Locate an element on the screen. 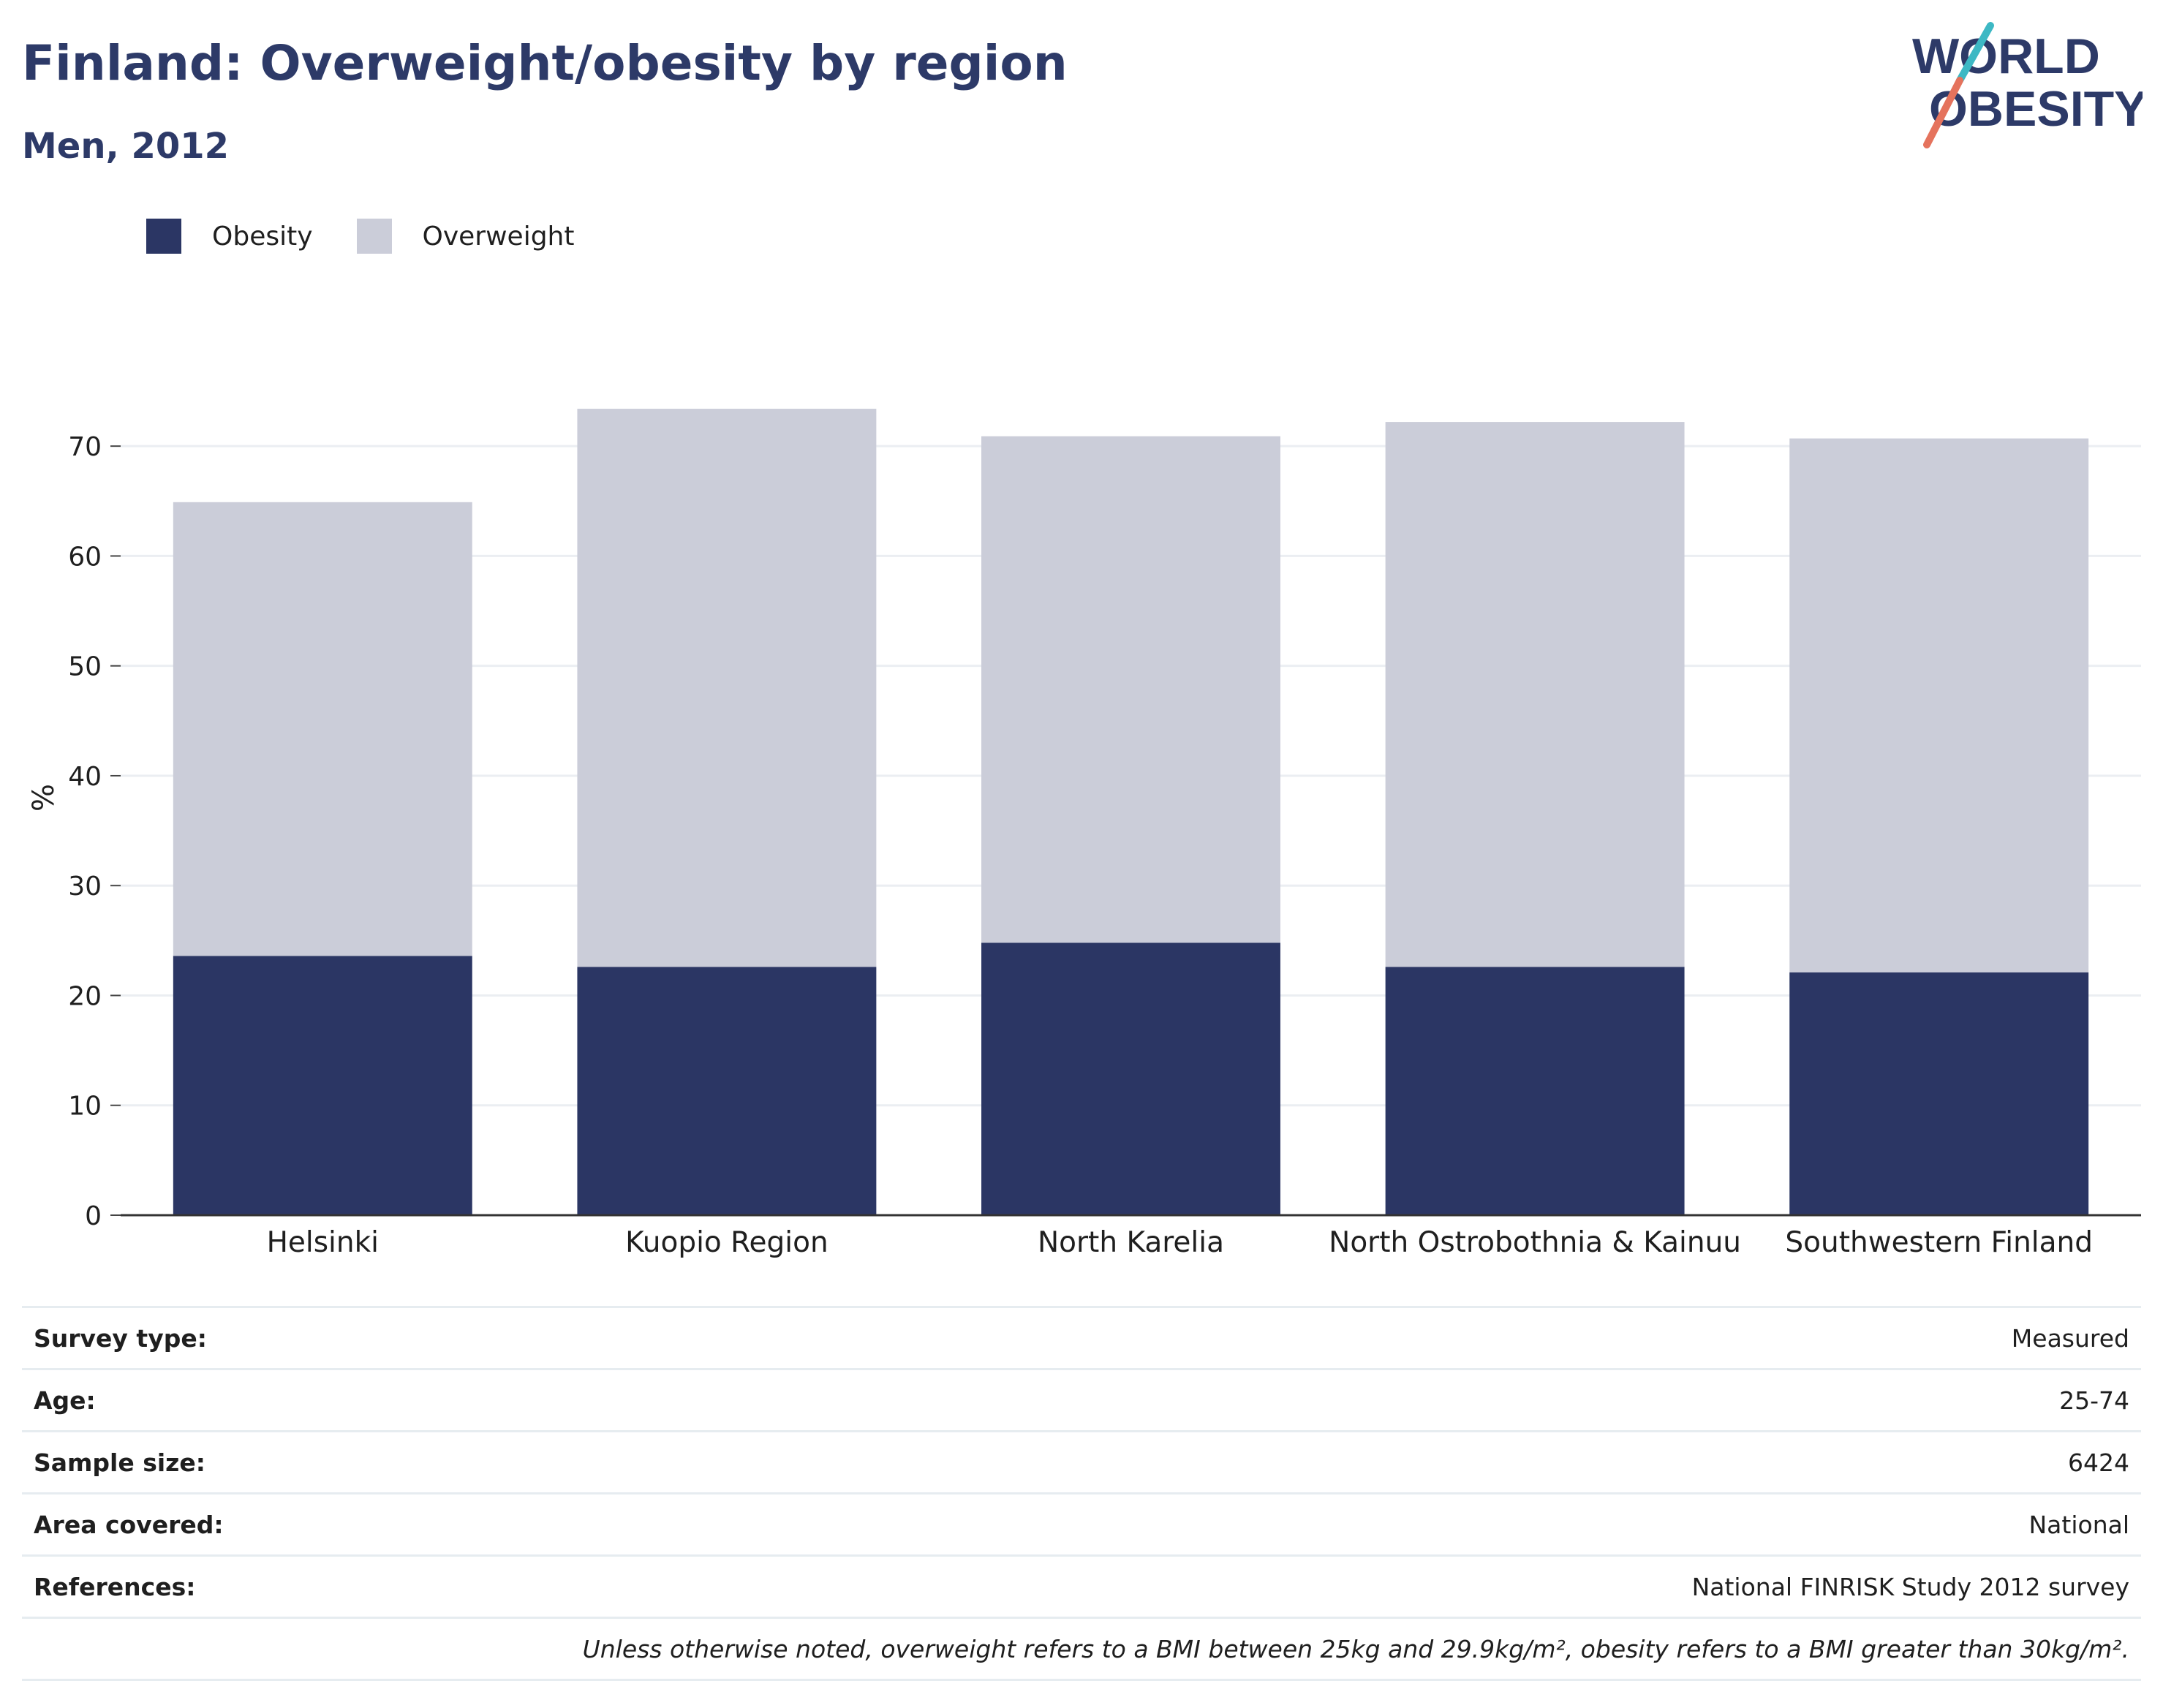  x-tick-label: Helsinki is located at coordinates (323, 1242).